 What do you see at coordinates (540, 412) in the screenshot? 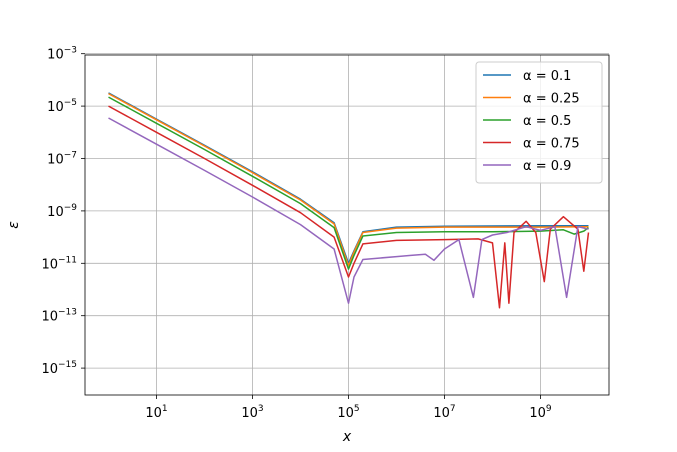
I see `x-tick-label: 109` at bounding box center [540, 412].